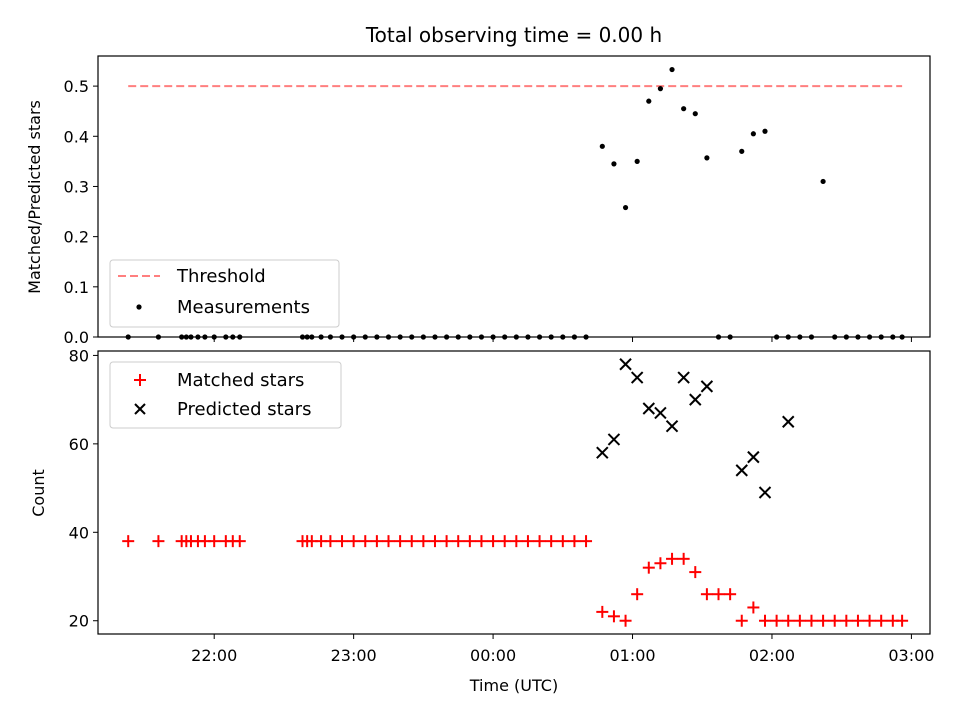 The height and width of the screenshot is (720, 960). I want to click on count-legend-box, so click(225, 395).